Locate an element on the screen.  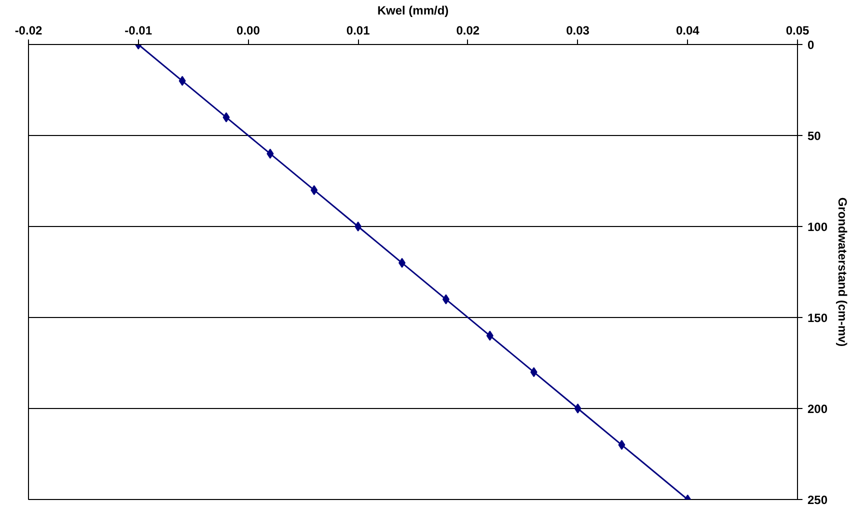
y-tick-label: 0 is located at coordinates (811, 45).